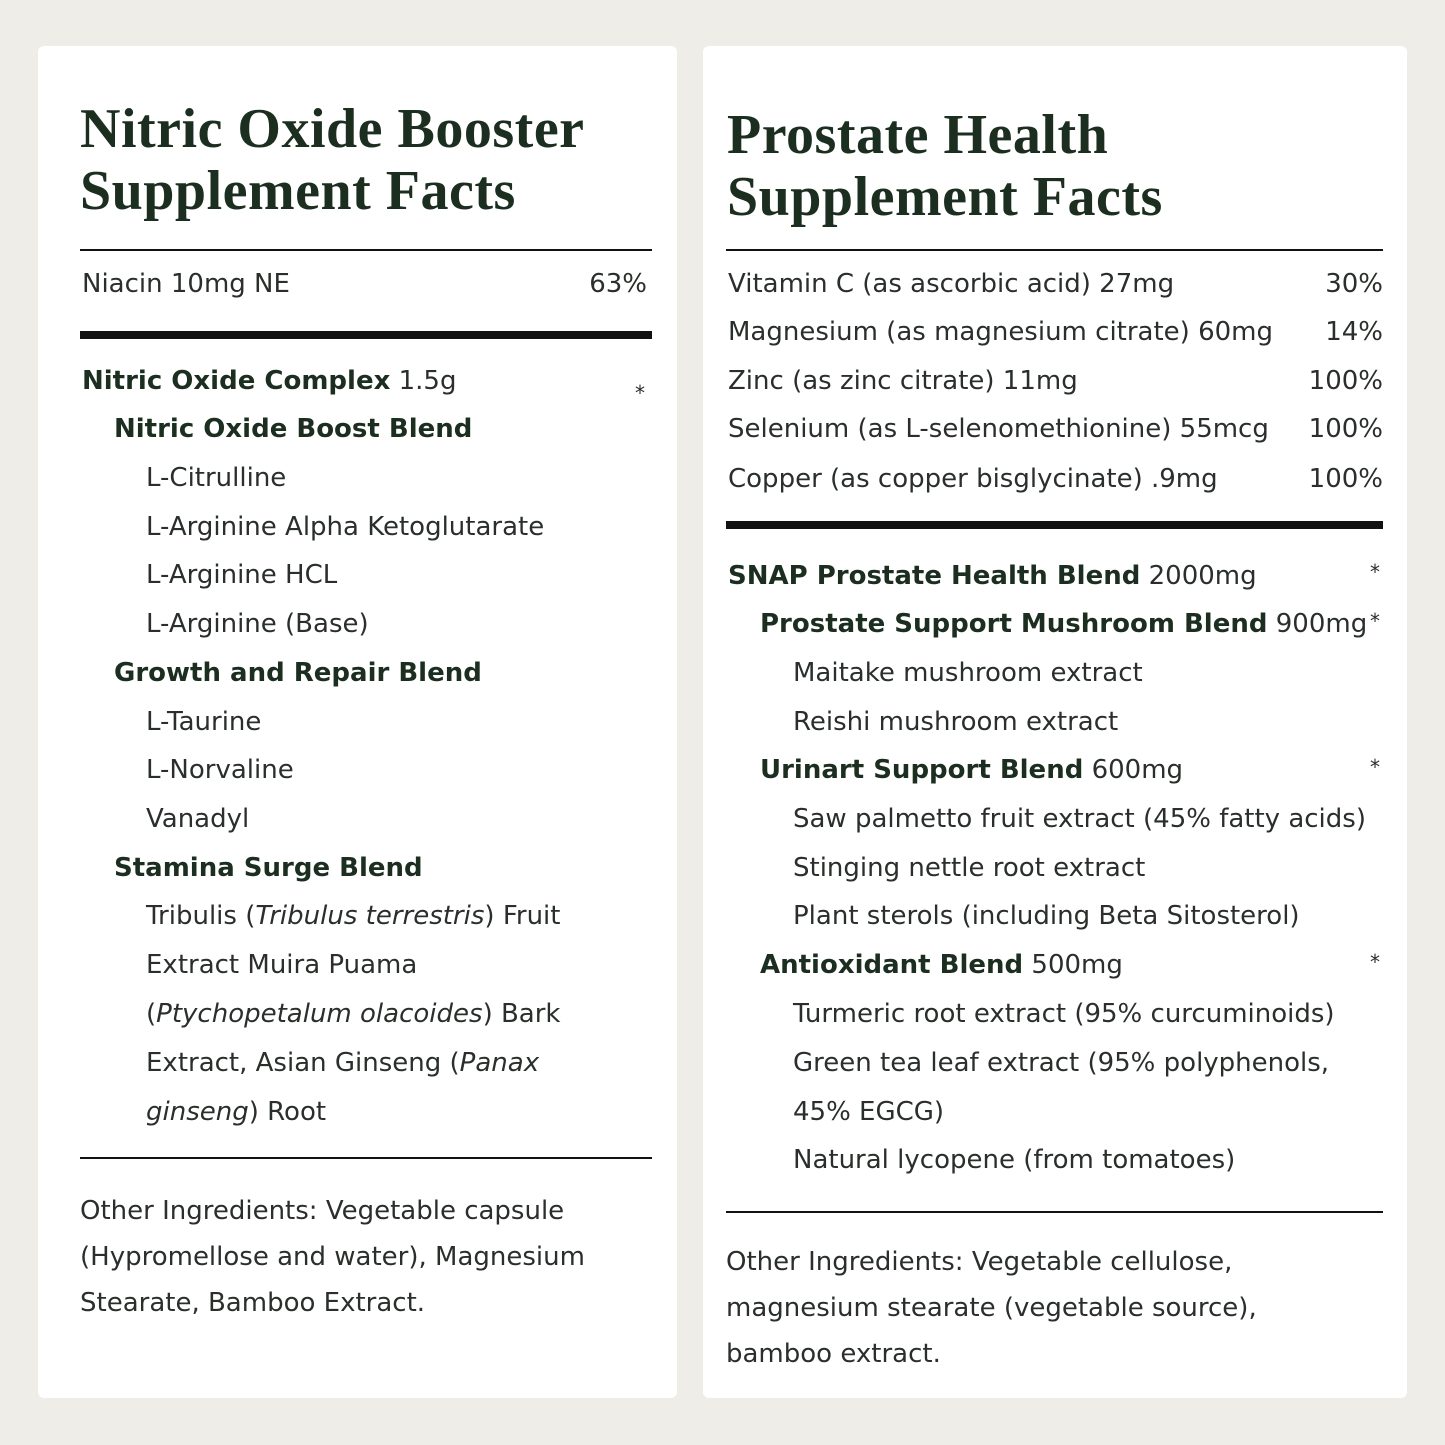 This screenshot has height=1445, width=1445. What do you see at coordinates (956, 722) in the screenshot?
I see `ingredient: Reishi mushroom extract` at bounding box center [956, 722].